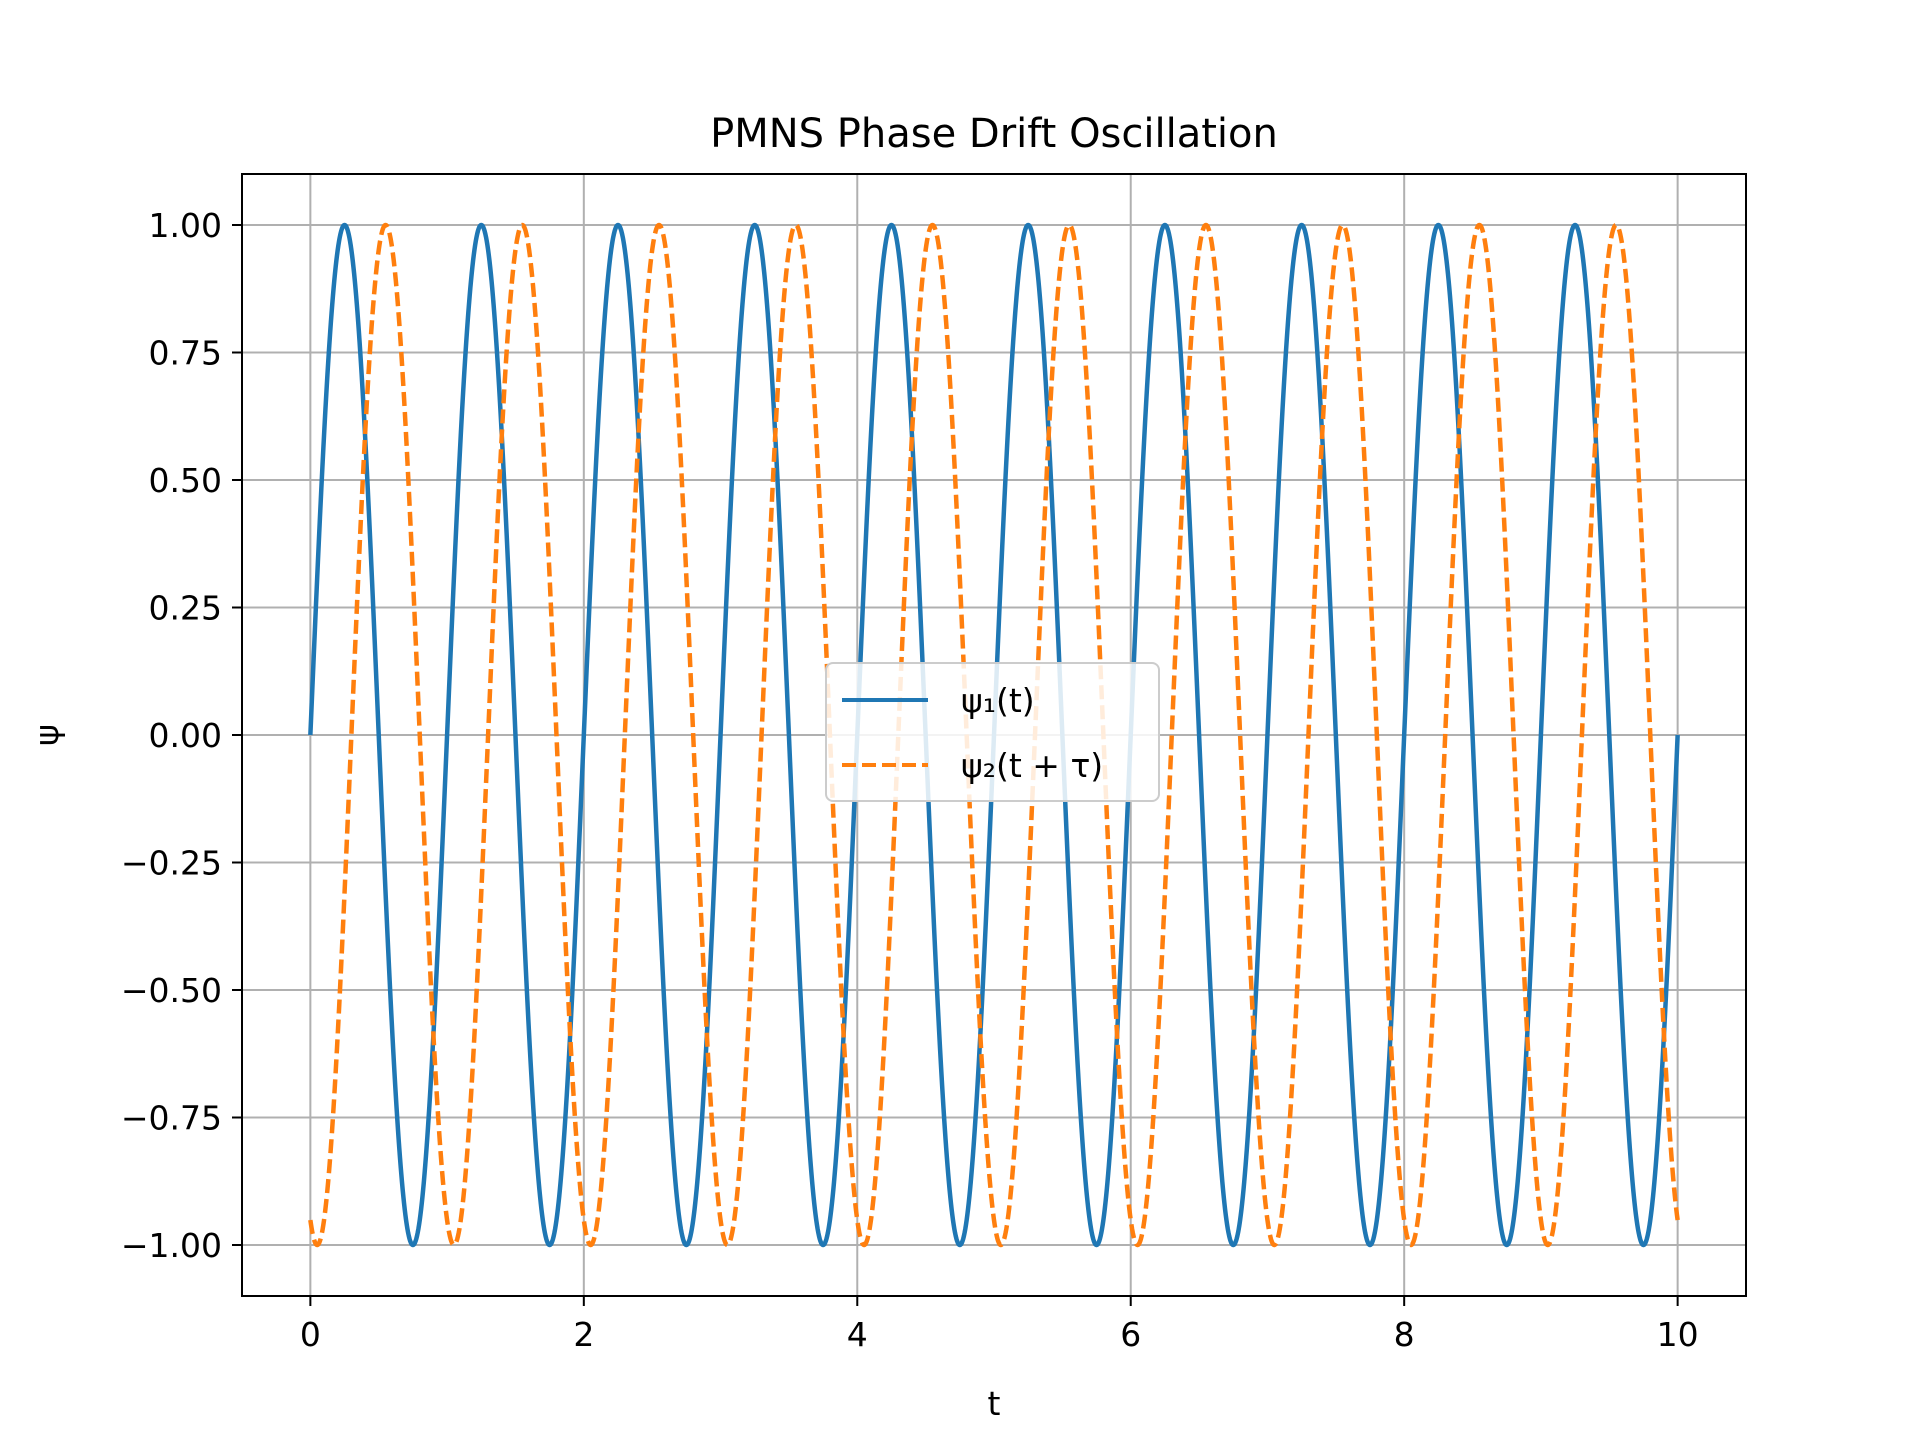 This screenshot has height=1444, width=1920. What do you see at coordinates (992, 732) in the screenshot?
I see `legend: ψ₁(t) ψ₂(t + τ)` at bounding box center [992, 732].